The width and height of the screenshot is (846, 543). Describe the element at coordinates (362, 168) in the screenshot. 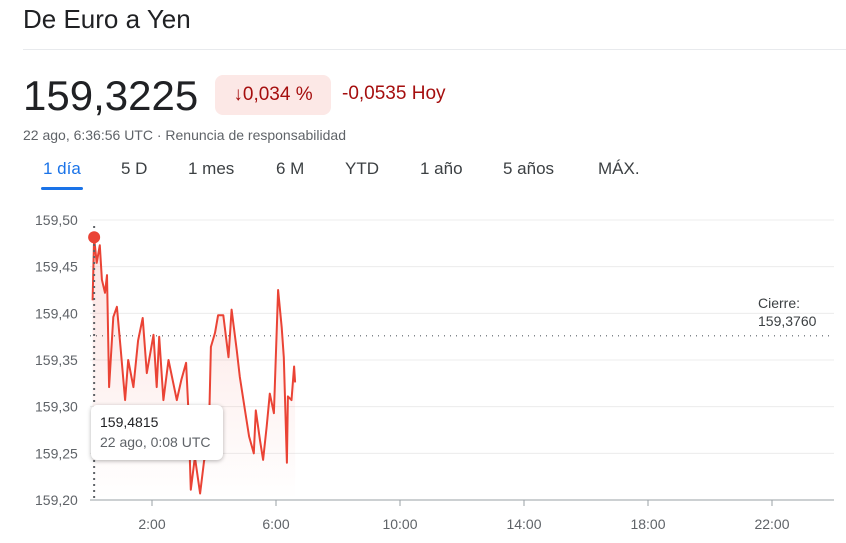

I see `tab-4: YTD` at that location.